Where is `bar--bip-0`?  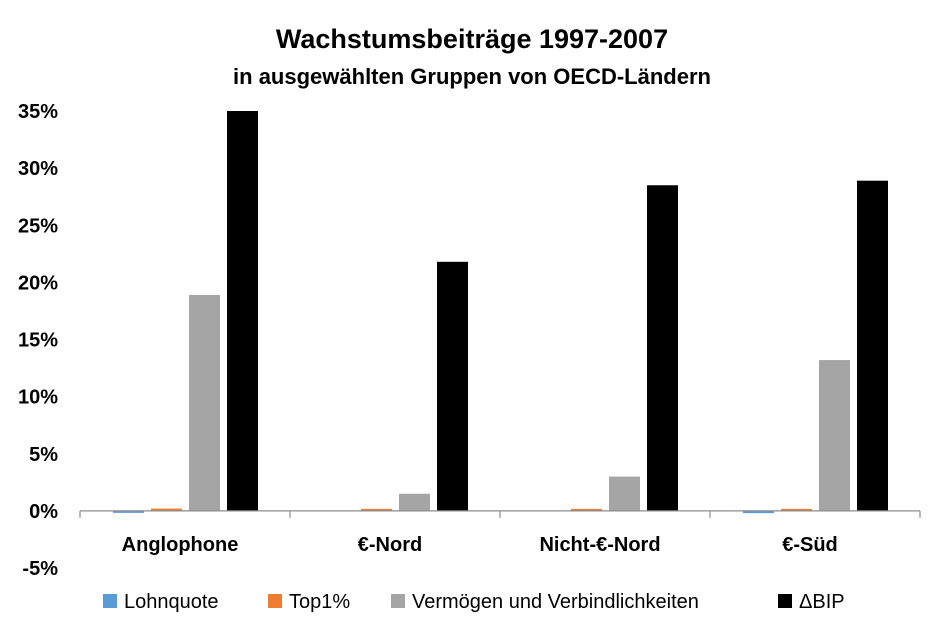
bar--bip-0 is located at coordinates (242, 311).